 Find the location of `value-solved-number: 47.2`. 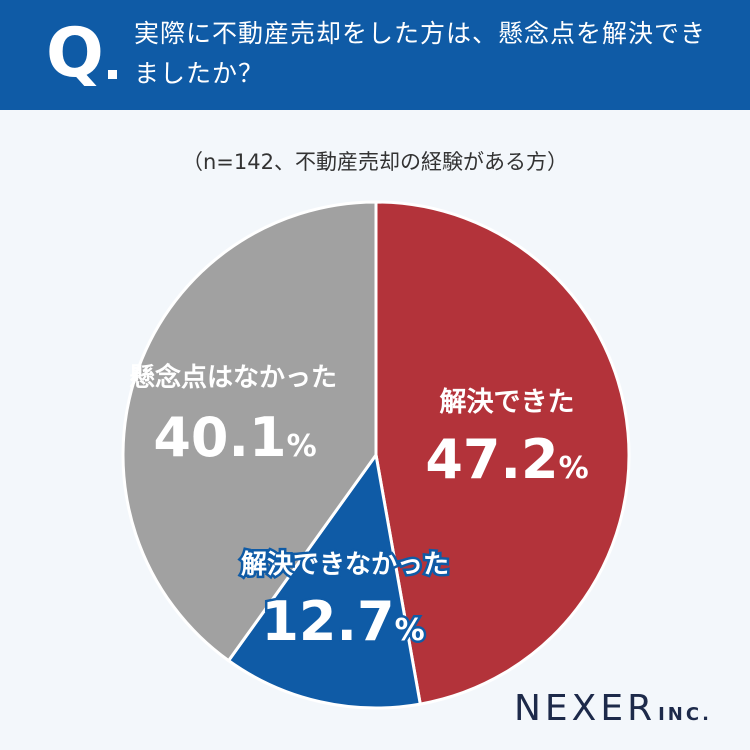

value-solved-number: 47.2 is located at coordinates (491, 459).